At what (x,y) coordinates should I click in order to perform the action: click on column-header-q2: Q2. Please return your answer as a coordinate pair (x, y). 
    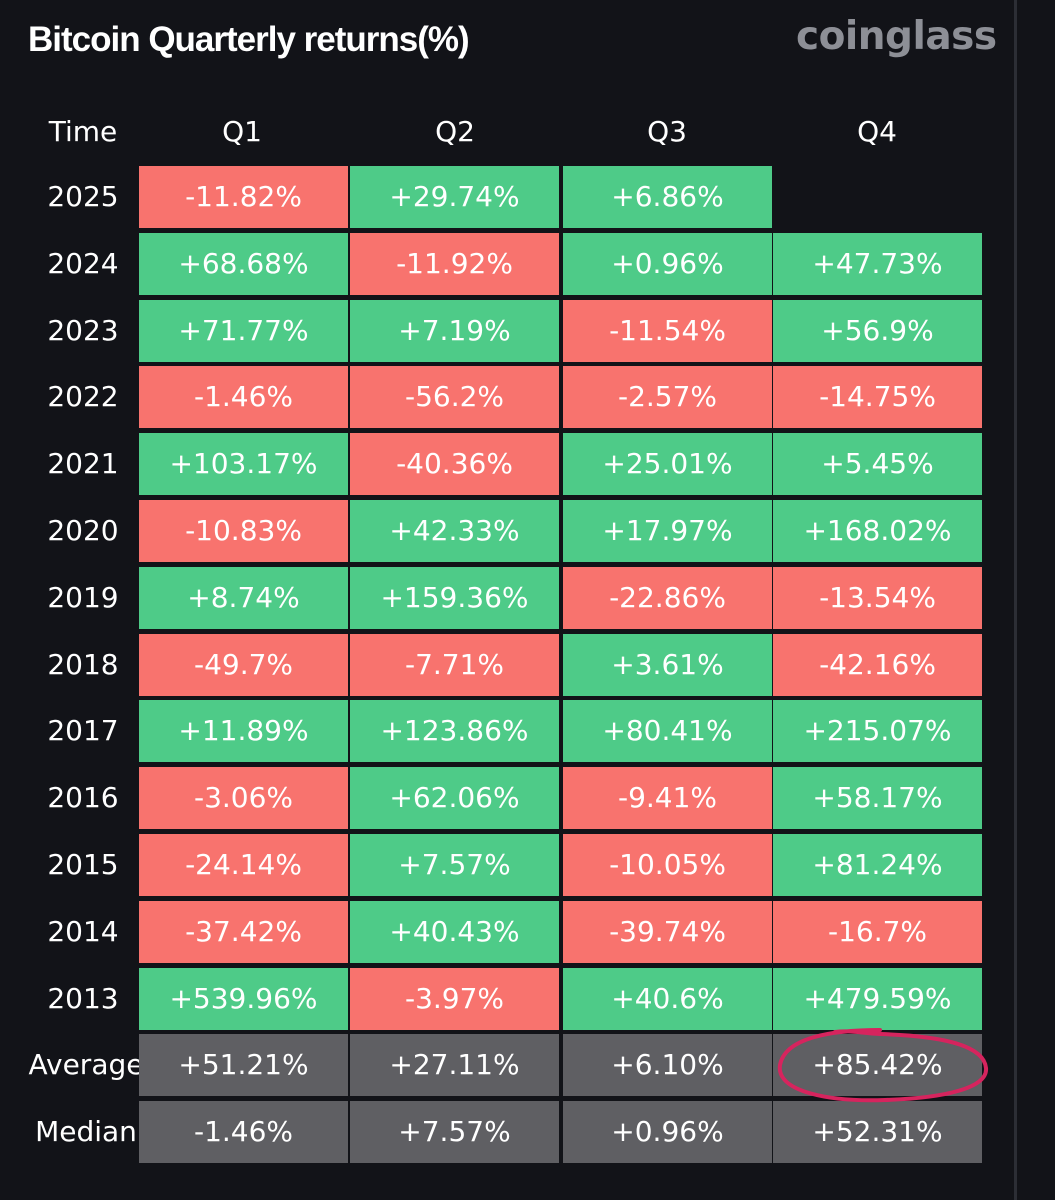
    Looking at the image, I should click on (455, 131).